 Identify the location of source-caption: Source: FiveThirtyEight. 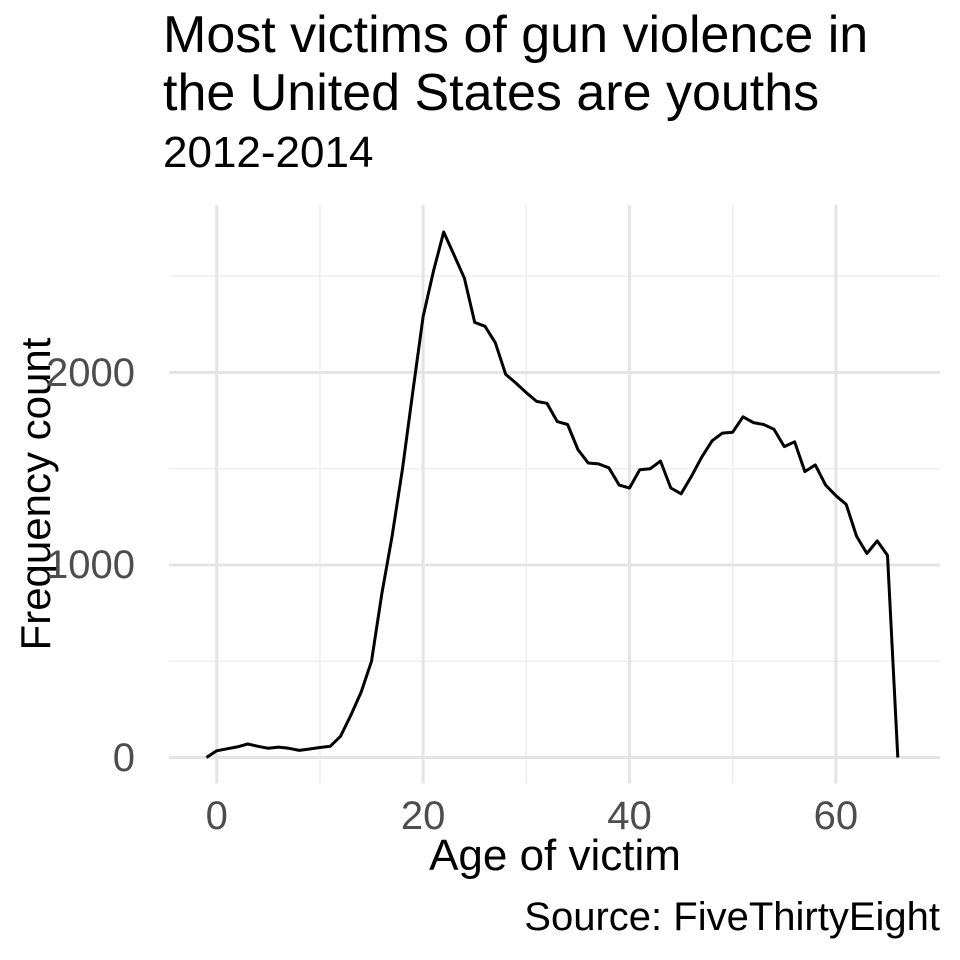
(732, 917).